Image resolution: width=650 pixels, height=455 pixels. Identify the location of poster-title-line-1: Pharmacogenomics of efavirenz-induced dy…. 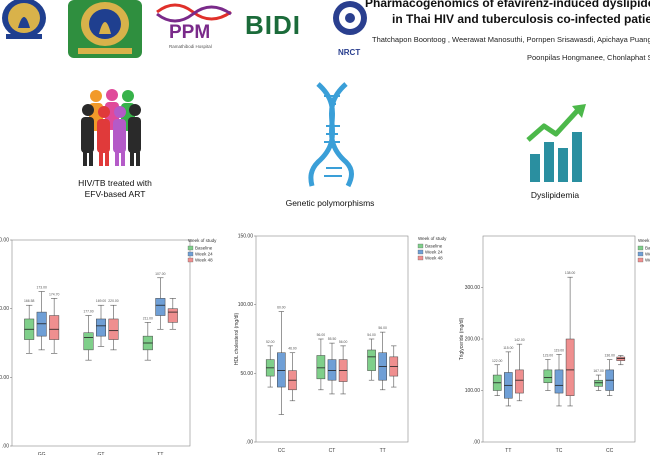
(507, 5).